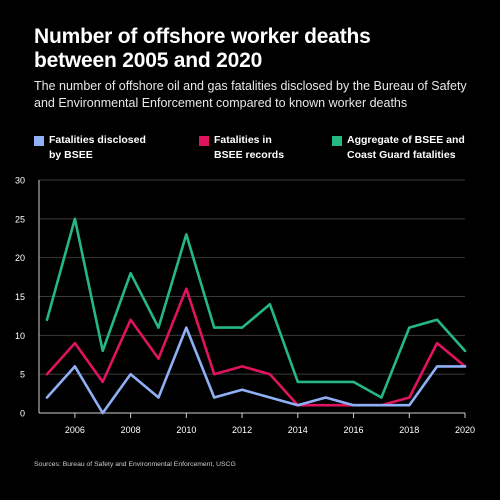  What do you see at coordinates (20, 219) in the screenshot?
I see `y-tick-label: 25` at bounding box center [20, 219].